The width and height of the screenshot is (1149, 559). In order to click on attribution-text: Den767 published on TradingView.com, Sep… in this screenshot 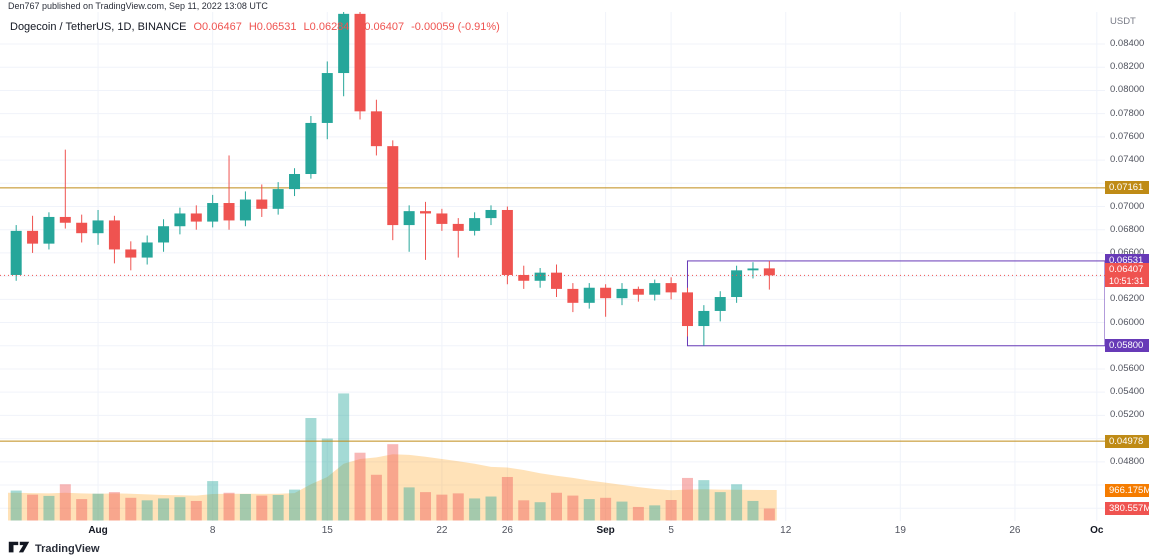, I will do `click(138, 6)`.